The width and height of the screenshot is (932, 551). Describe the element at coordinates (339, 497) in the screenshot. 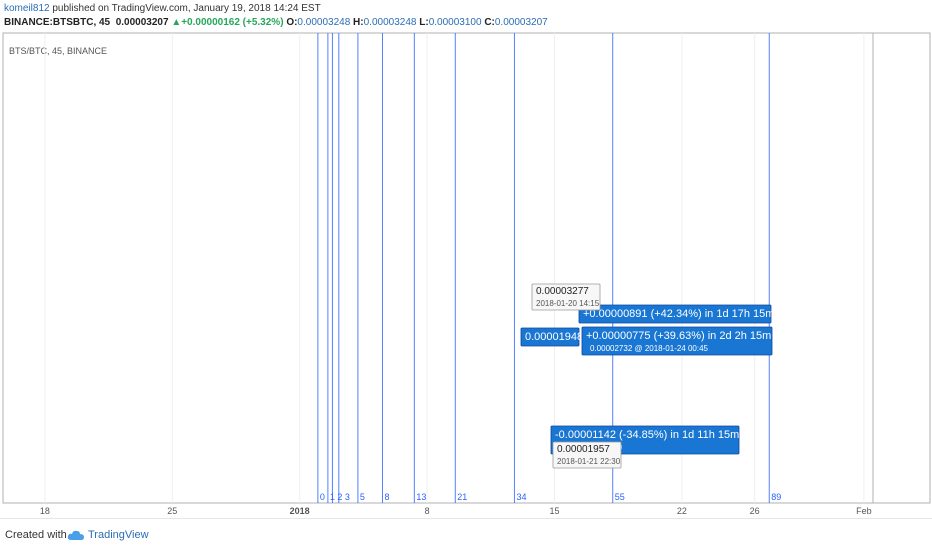

I see `fib-time-label: 2` at that location.